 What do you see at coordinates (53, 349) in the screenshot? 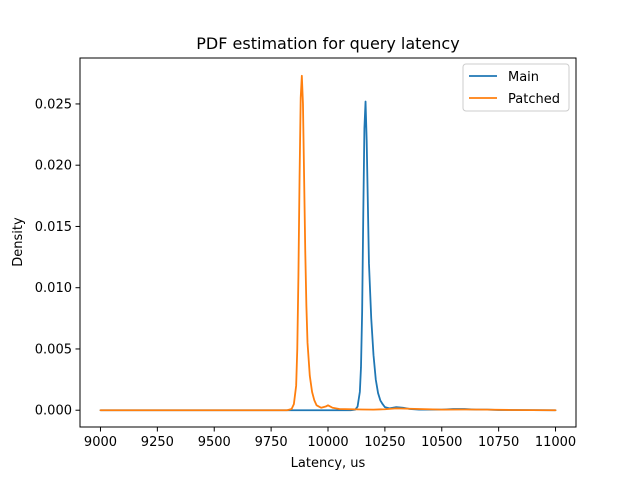
I see `y-tick-label: 0.005` at bounding box center [53, 349].